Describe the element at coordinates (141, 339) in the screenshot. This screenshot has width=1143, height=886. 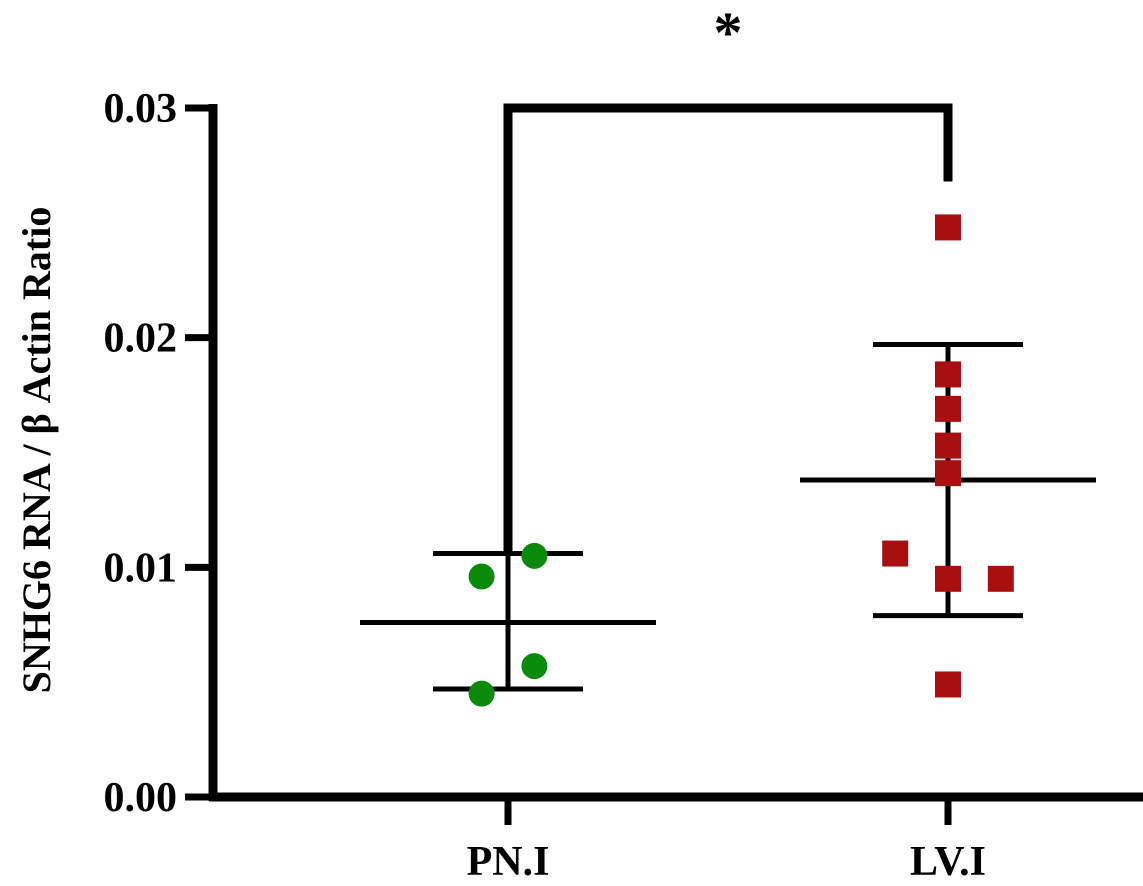
I see `y-tick-label: 0.02` at that location.